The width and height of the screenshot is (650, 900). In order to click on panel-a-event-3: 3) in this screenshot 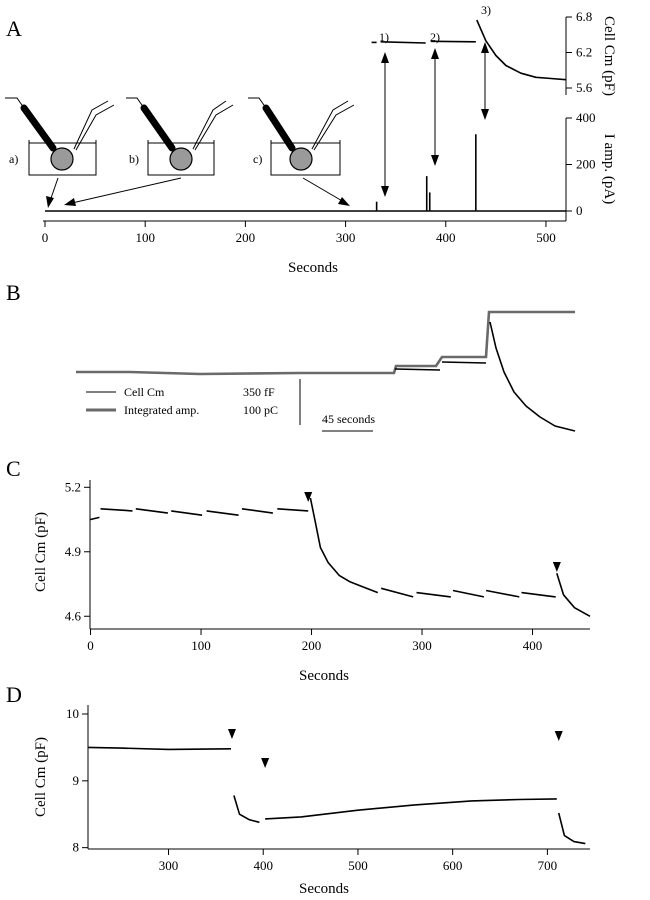, I will do `click(486, 10)`.